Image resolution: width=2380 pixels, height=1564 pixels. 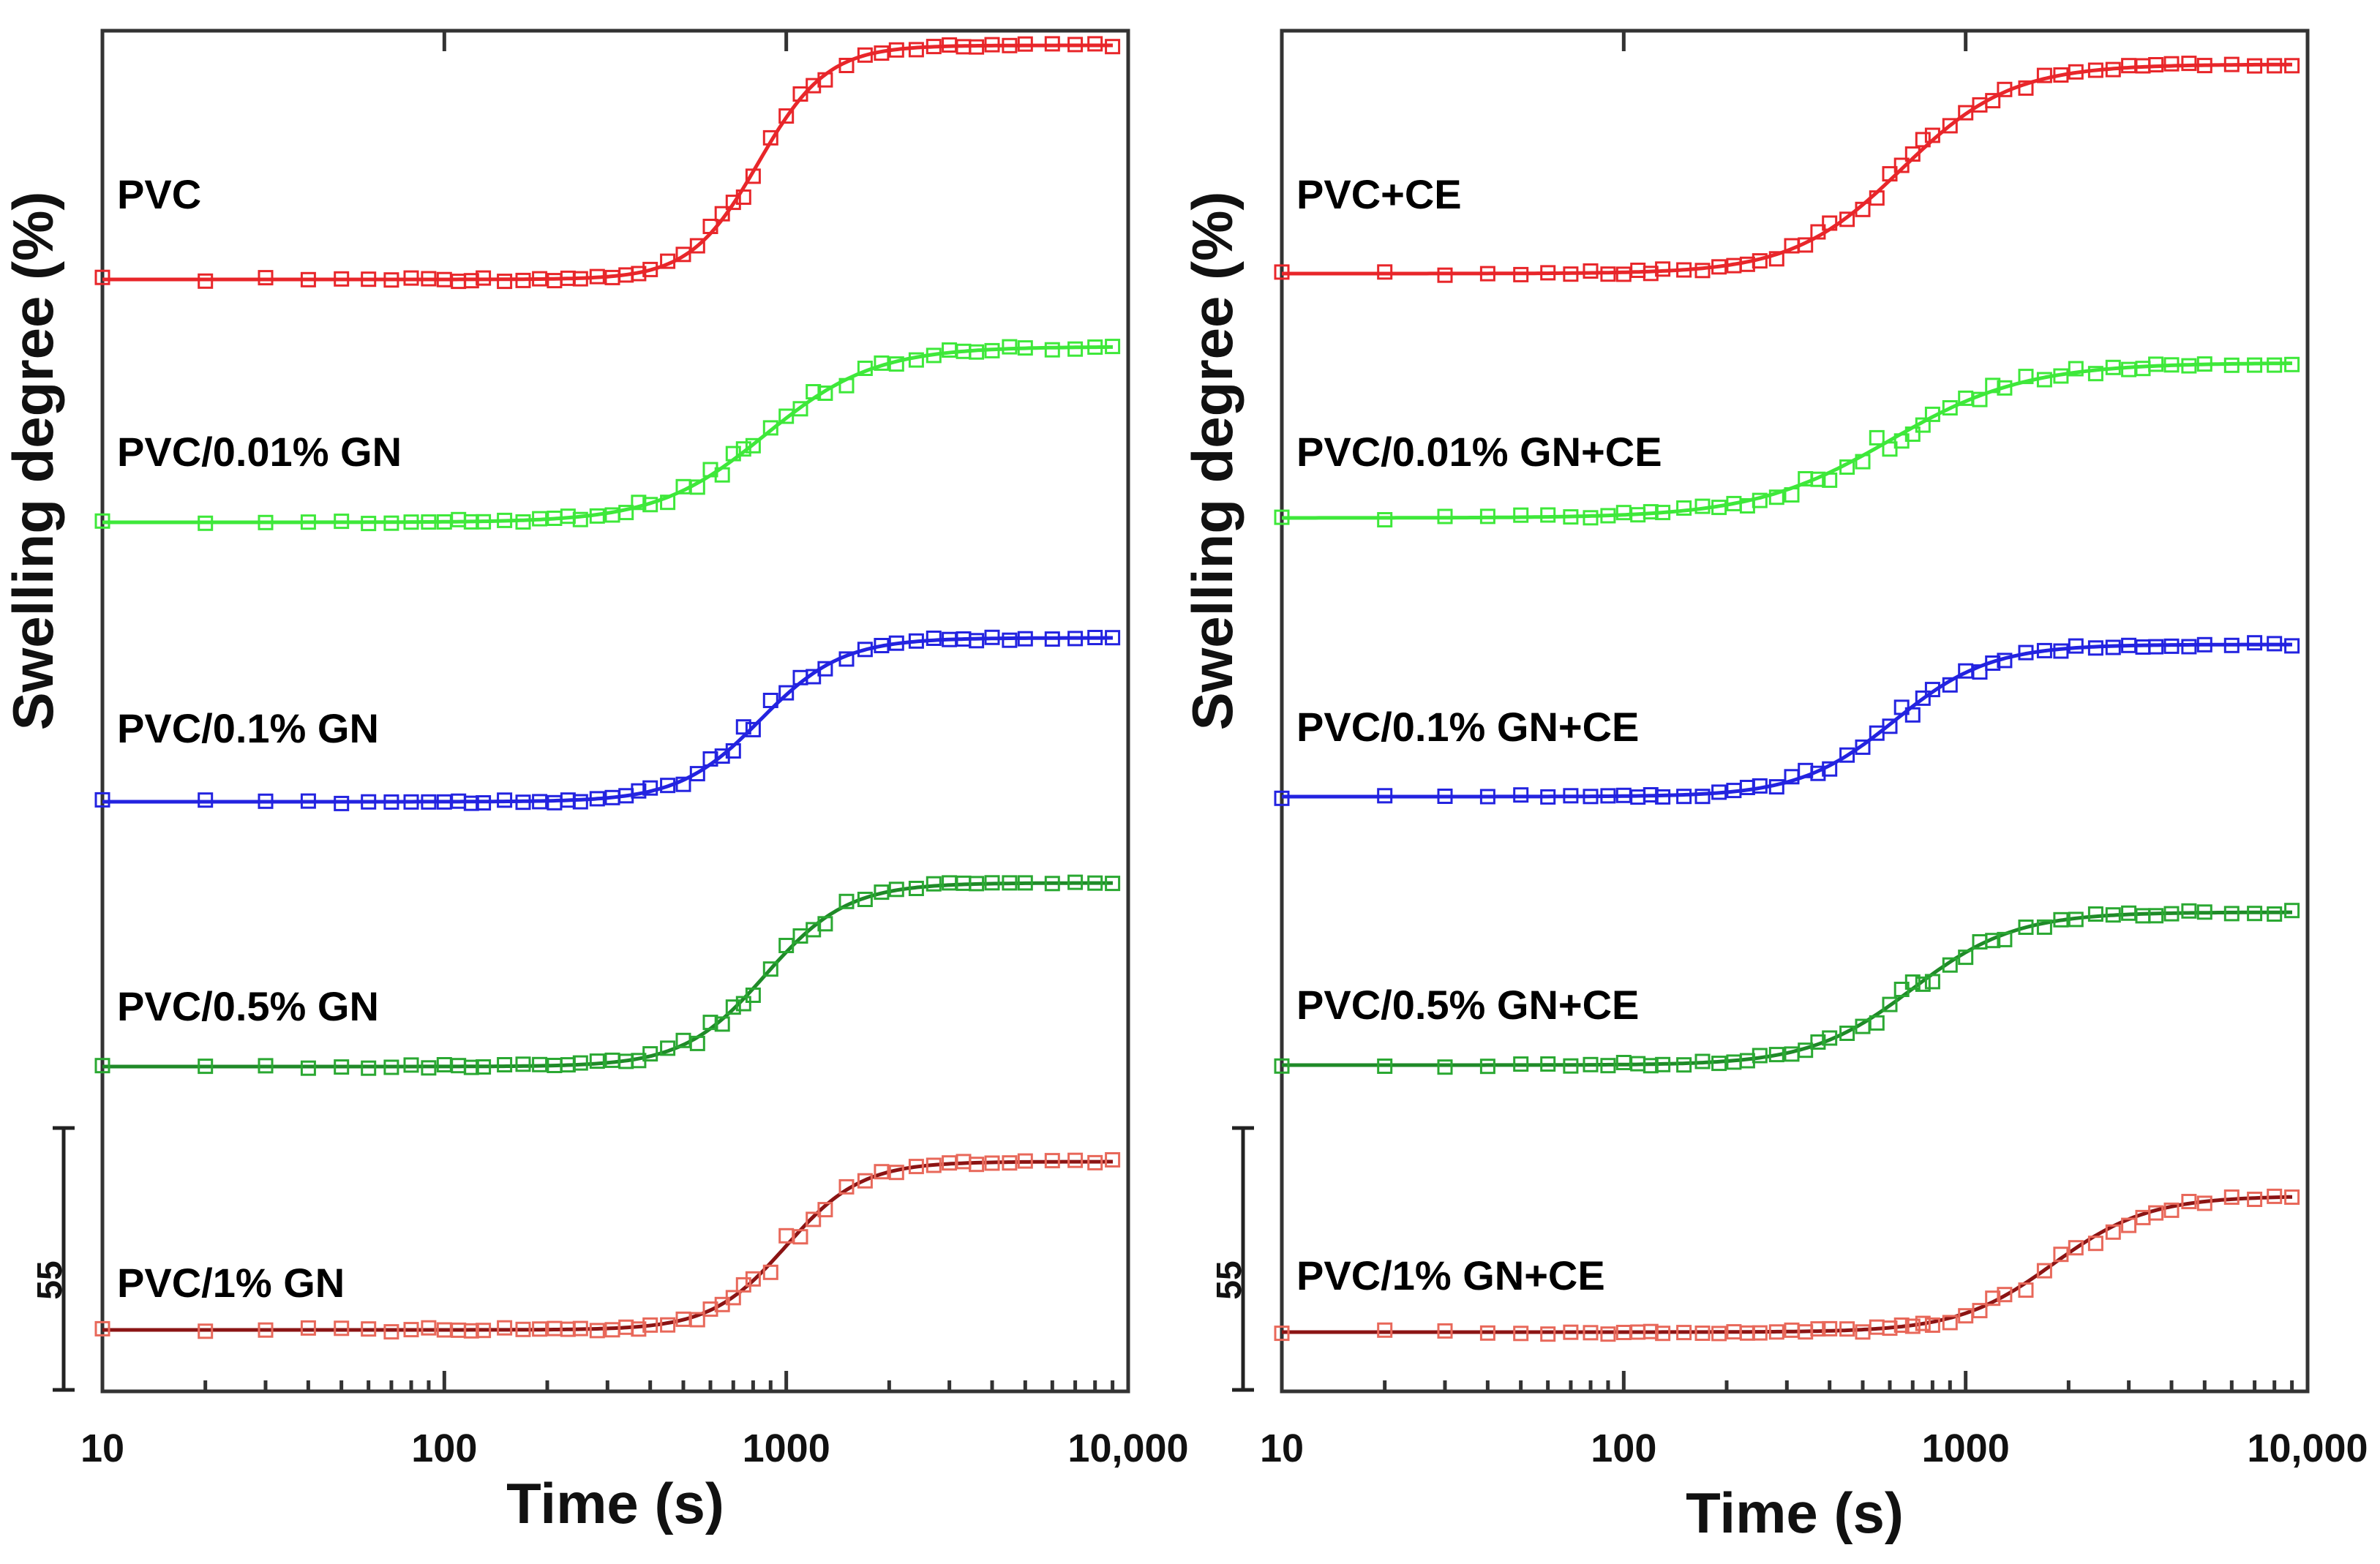 What do you see at coordinates (2307, 1448) in the screenshot?
I see `x-tick-label: 10,000` at bounding box center [2307, 1448].